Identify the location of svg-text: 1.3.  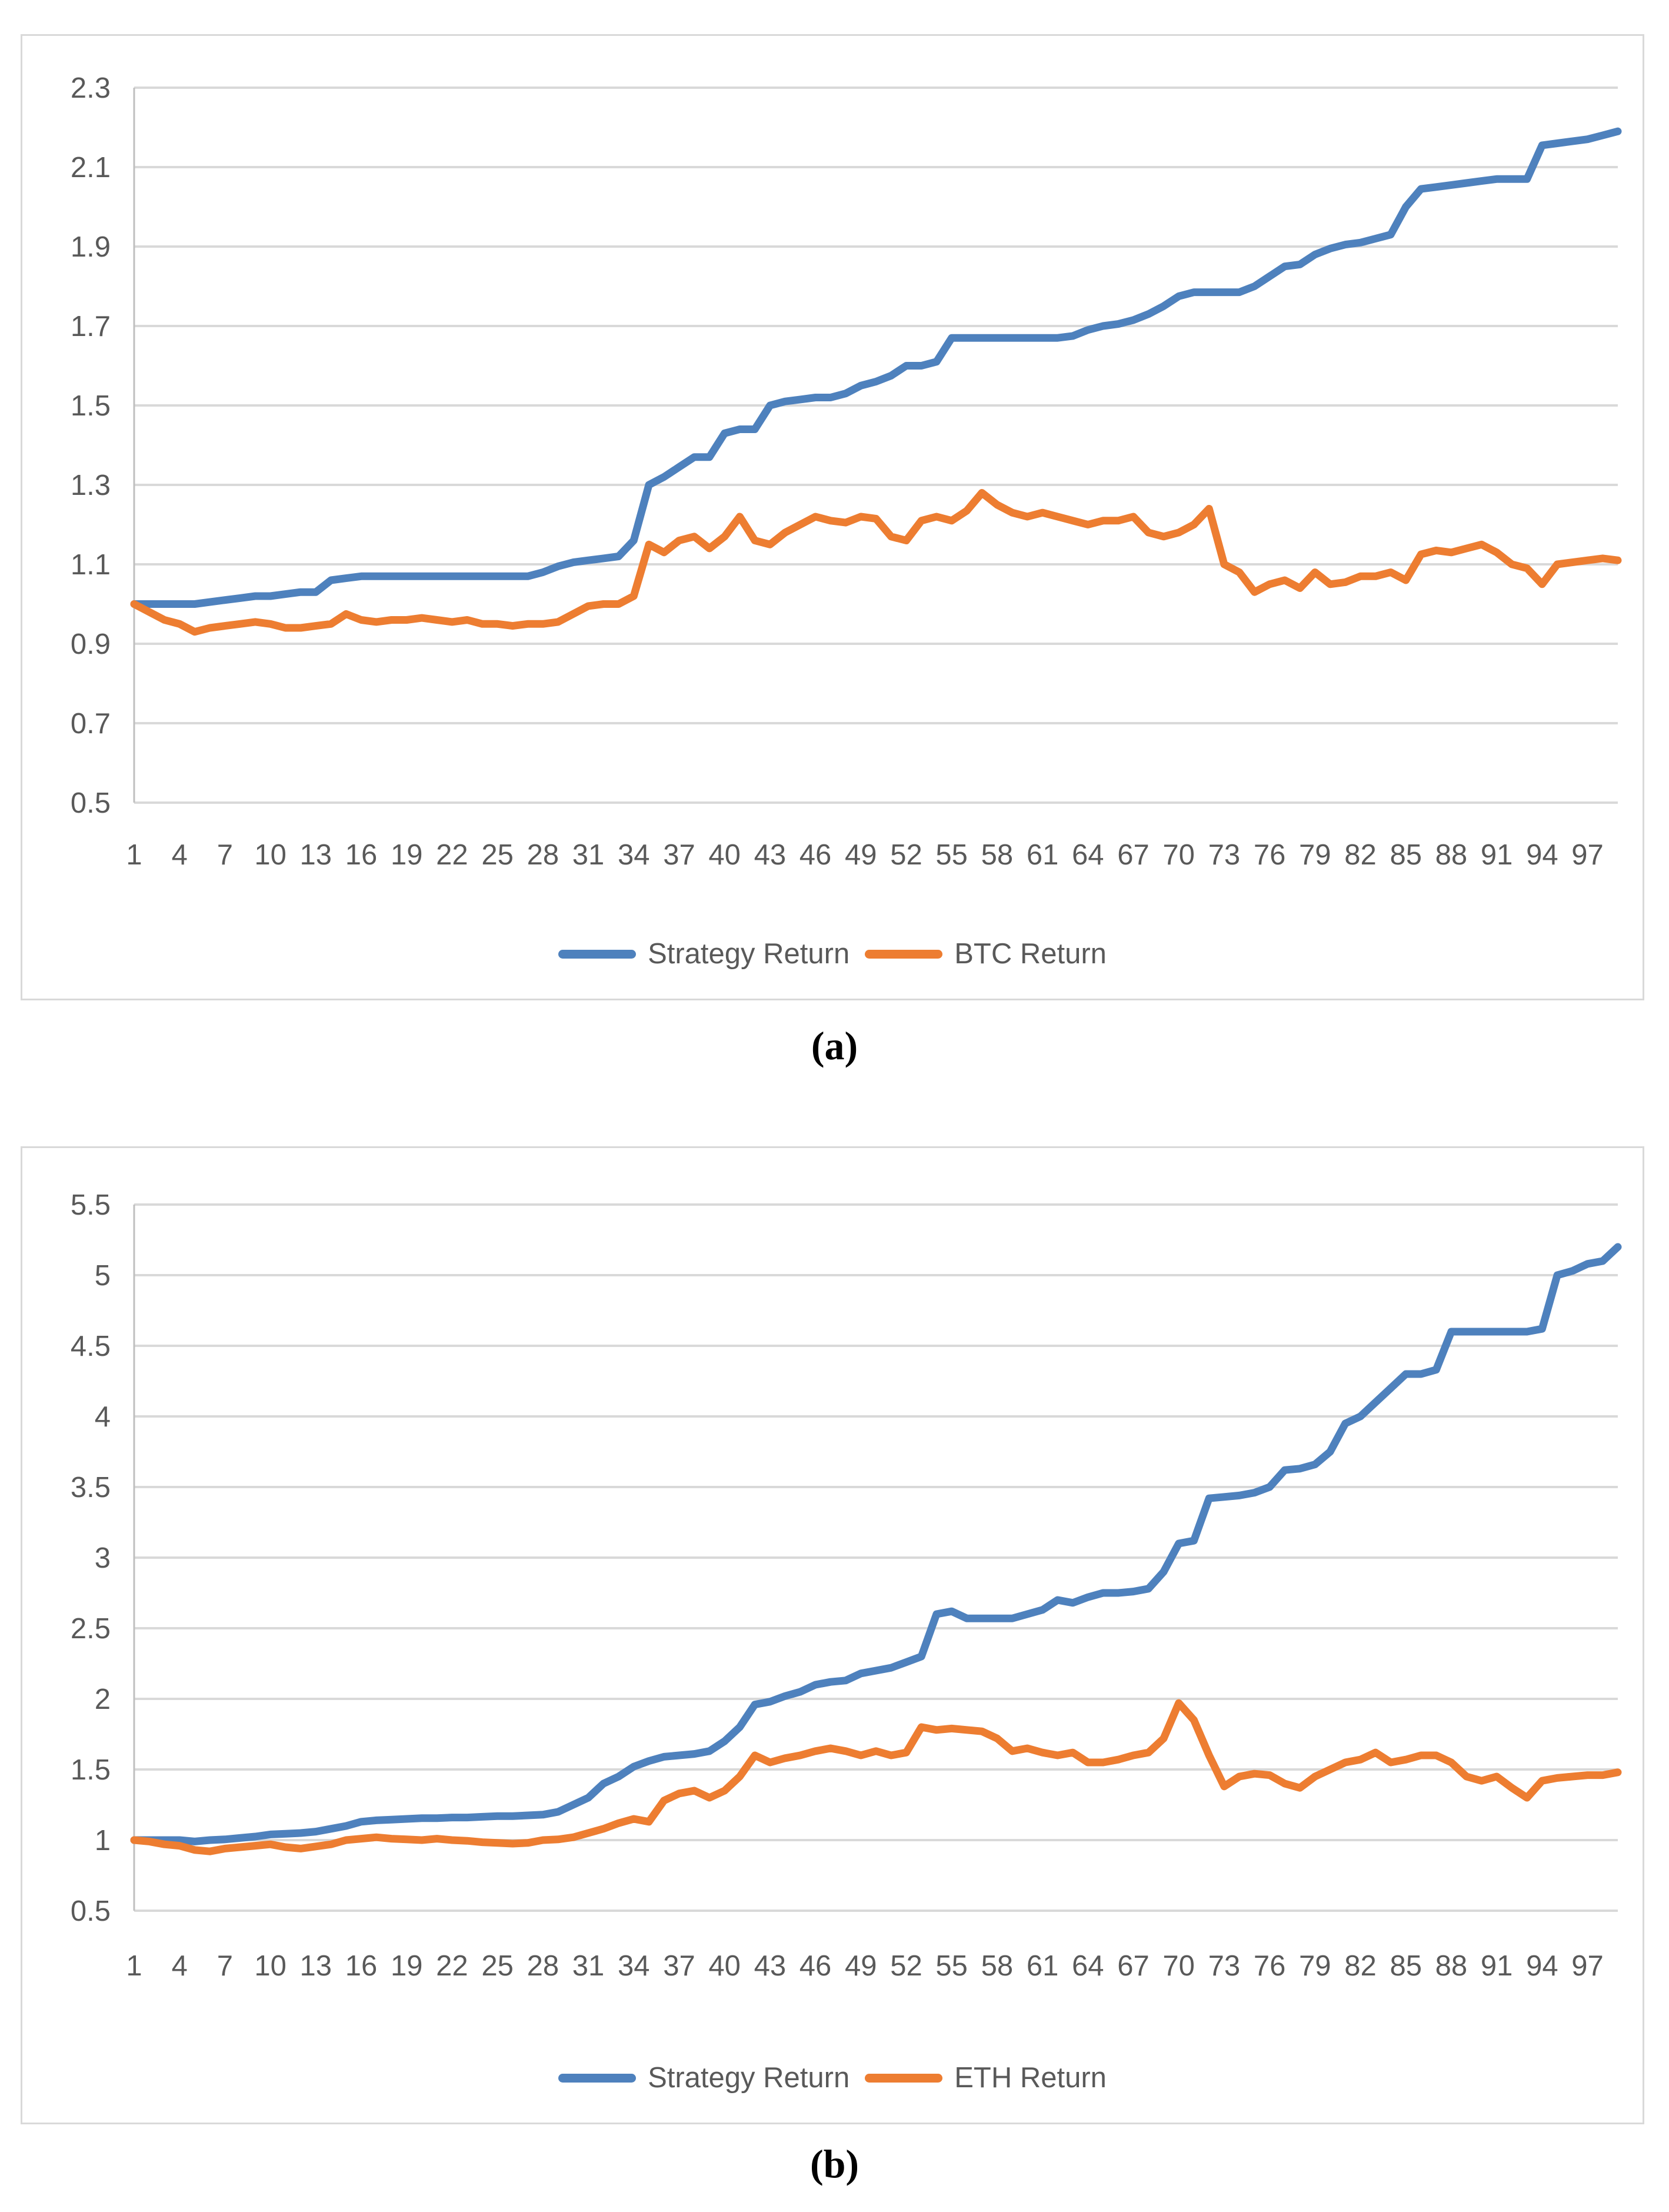
(91, 485).